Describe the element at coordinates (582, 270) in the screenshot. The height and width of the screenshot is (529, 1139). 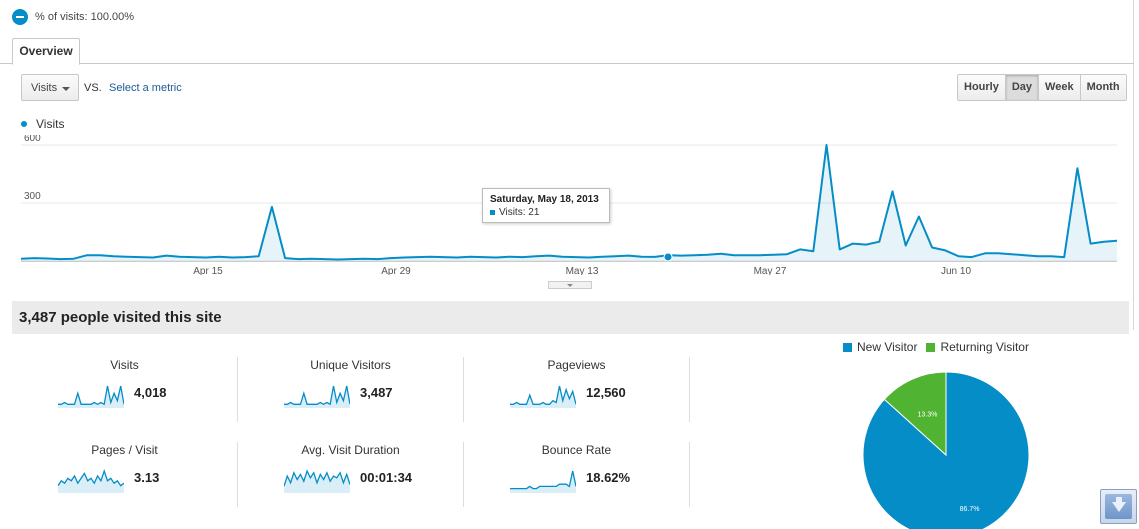
I see `x-tick-label: May 13` at that location.